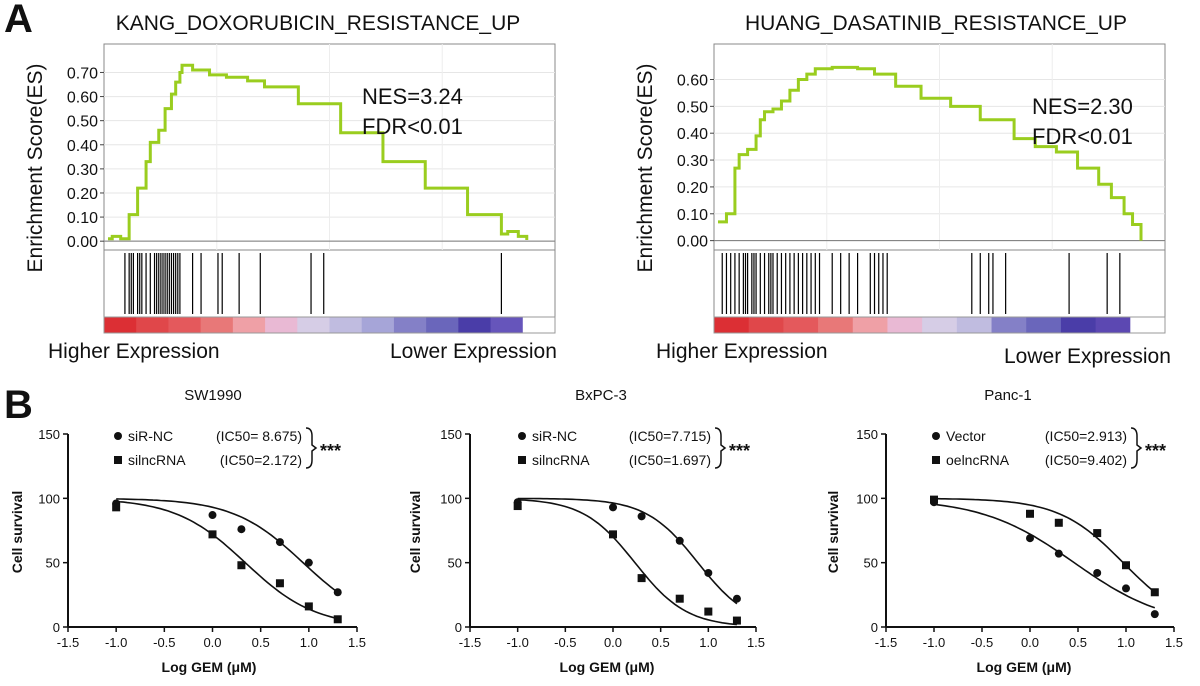 The image size is (1200, 686). I want to click on chart-title: Panc-1, so click(1008, 395).